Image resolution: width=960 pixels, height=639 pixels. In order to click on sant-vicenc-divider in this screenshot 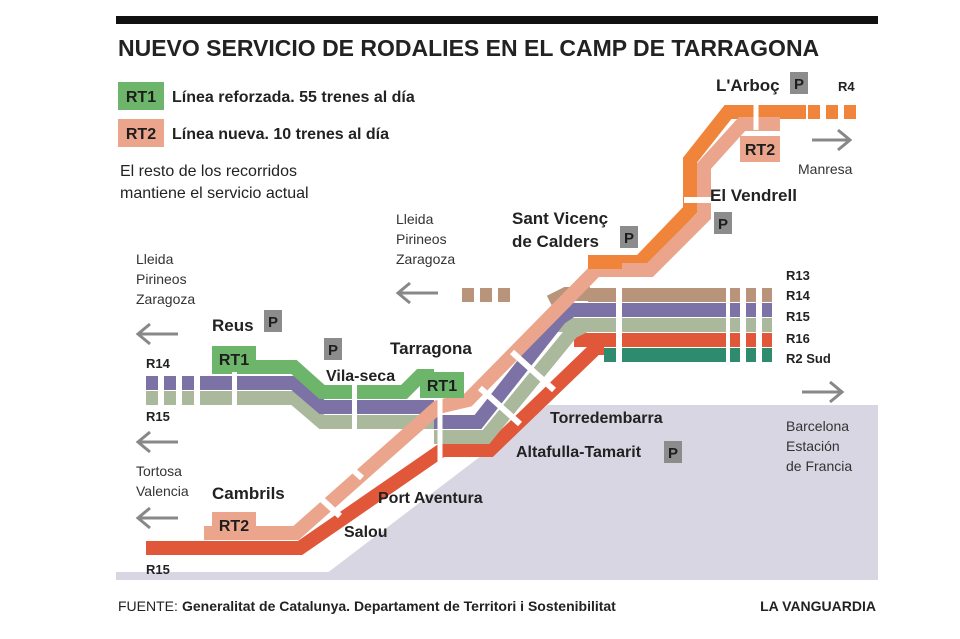, I will do `click(619, 314)`.